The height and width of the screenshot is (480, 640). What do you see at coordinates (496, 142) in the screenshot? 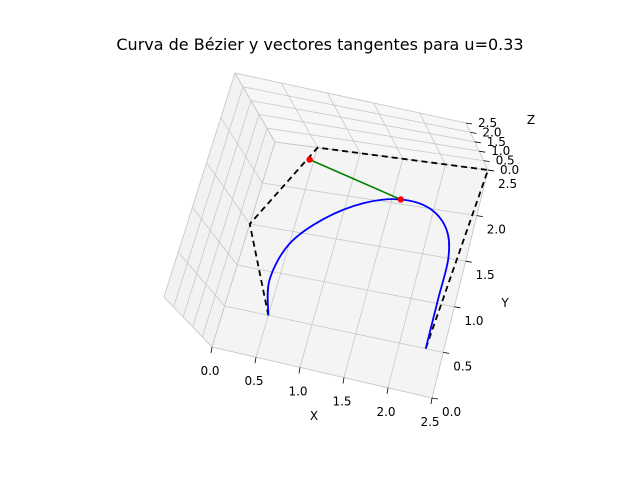
I see `z-tick-label: 1.5` at bounding box center [496, 142].